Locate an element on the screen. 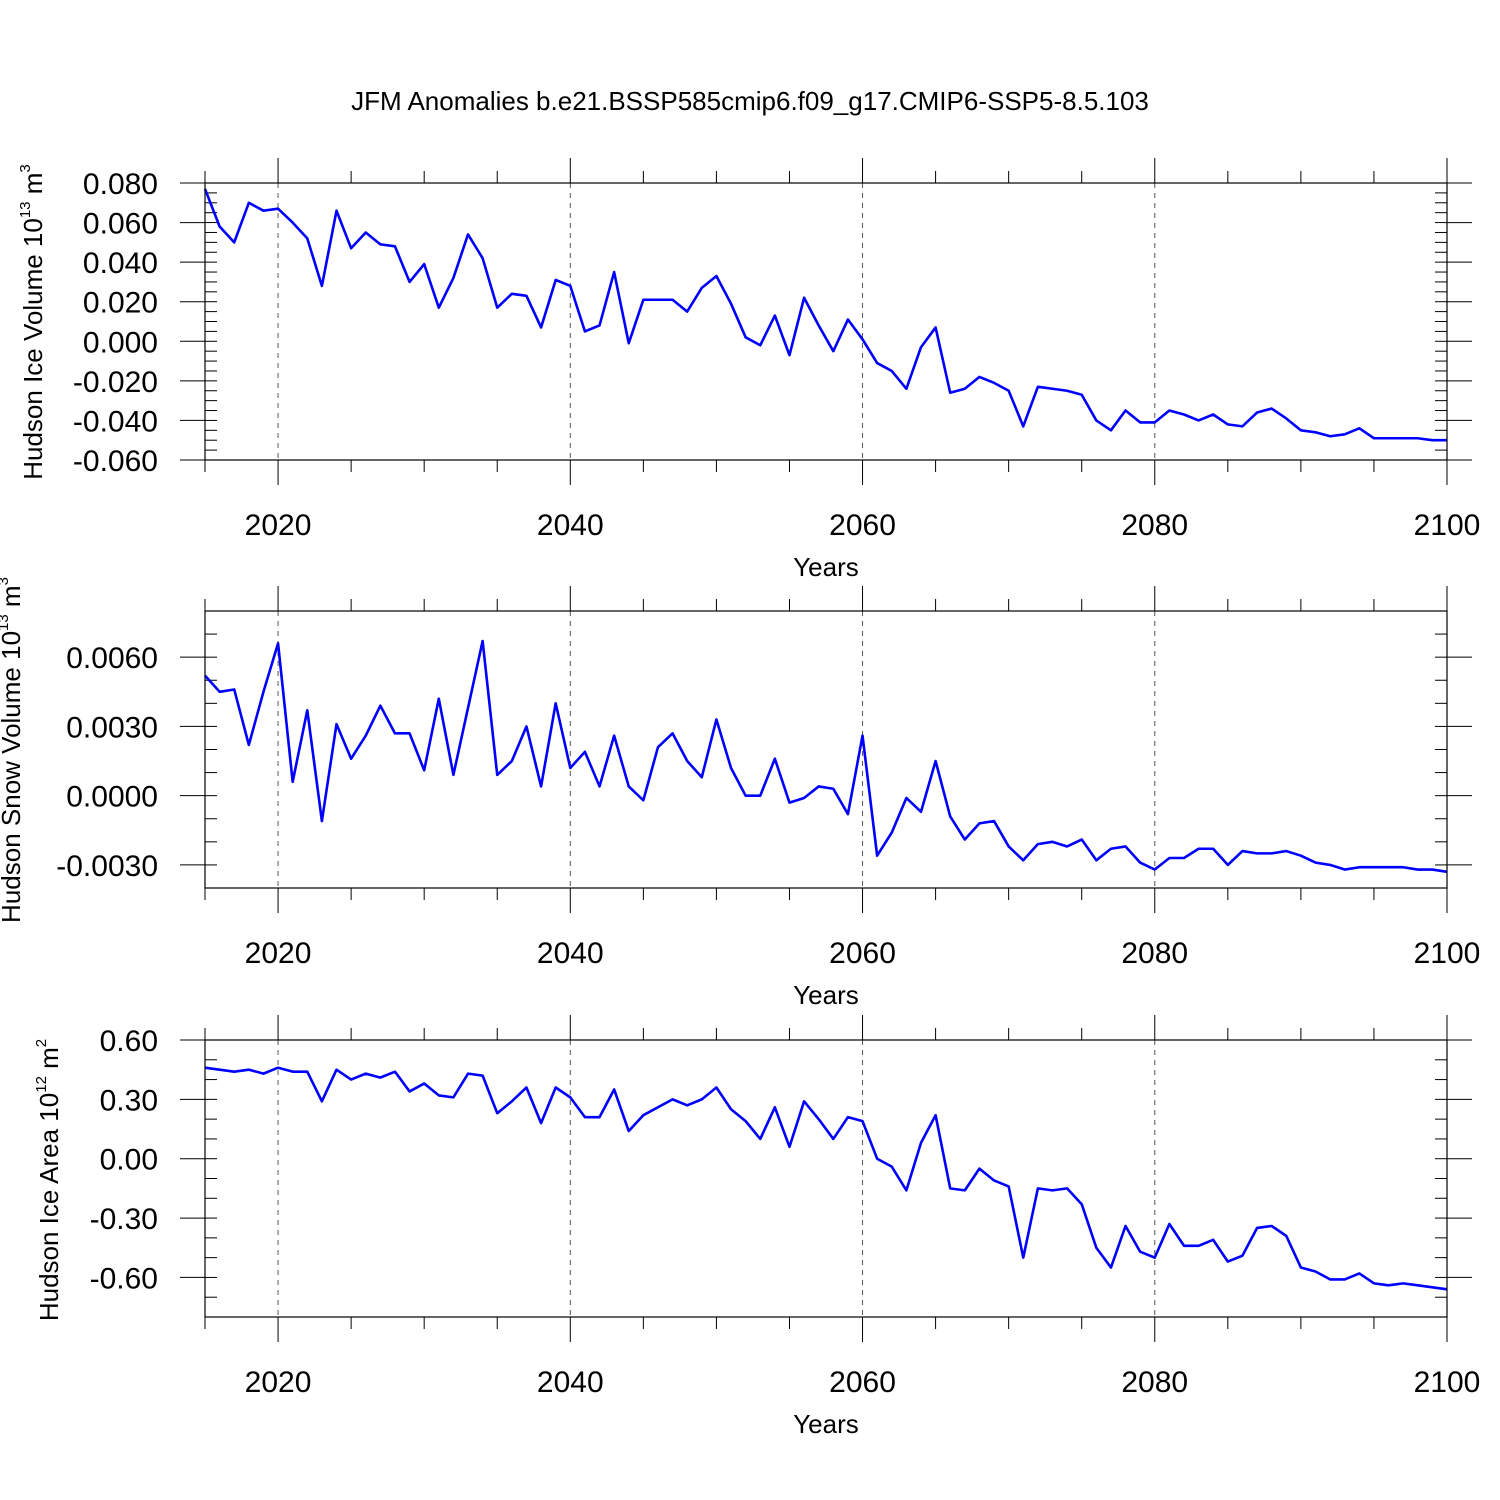 This screenshot has height=1500, width=1500. y-axis-title: Hudson Ice Area 1012 m2 is located at coordinates (48, 1180).